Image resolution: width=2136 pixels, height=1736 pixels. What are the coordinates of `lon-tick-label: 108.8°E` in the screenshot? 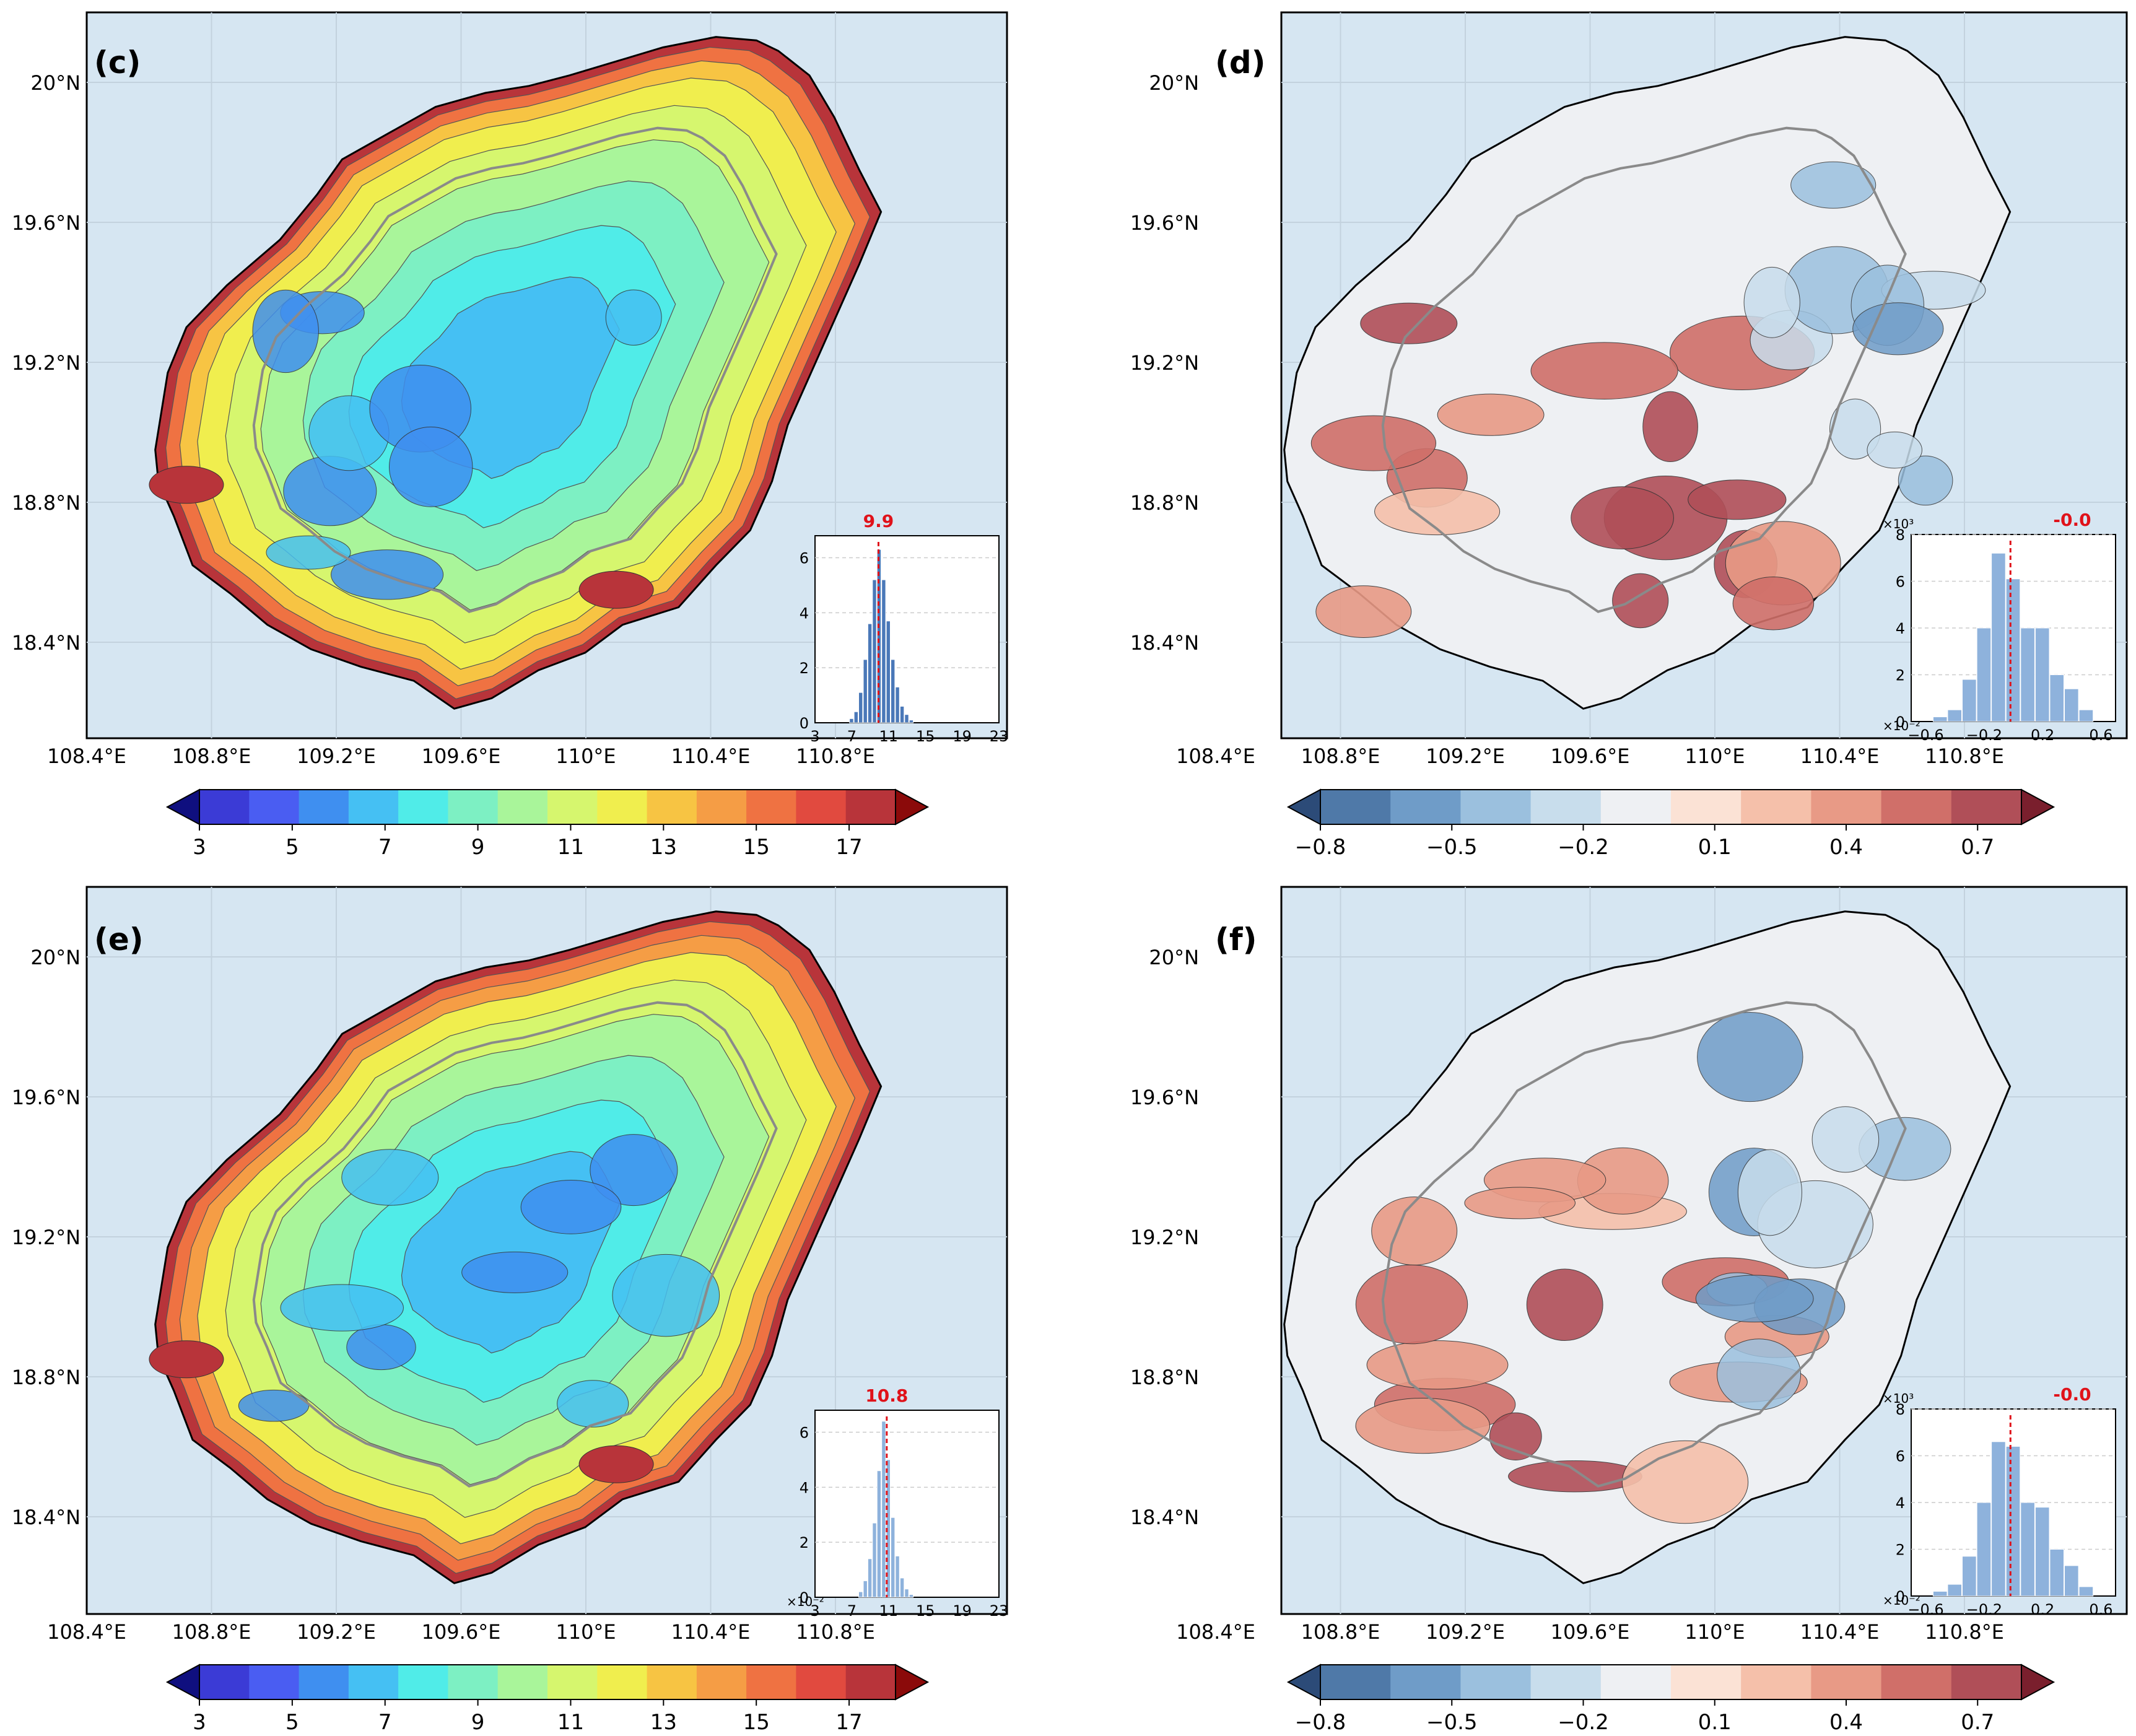 It's located at (1340, 1632).